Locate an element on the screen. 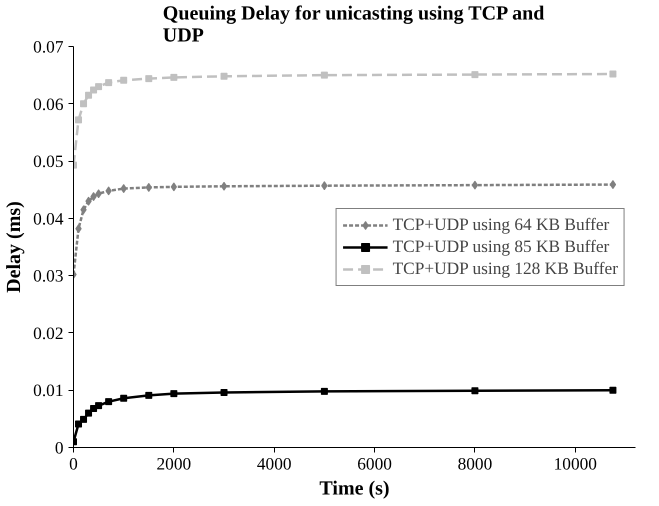 The width and height of the screenshot is (659, 506). y-tick-label: 0.05 is located at coordinates (48, 162).